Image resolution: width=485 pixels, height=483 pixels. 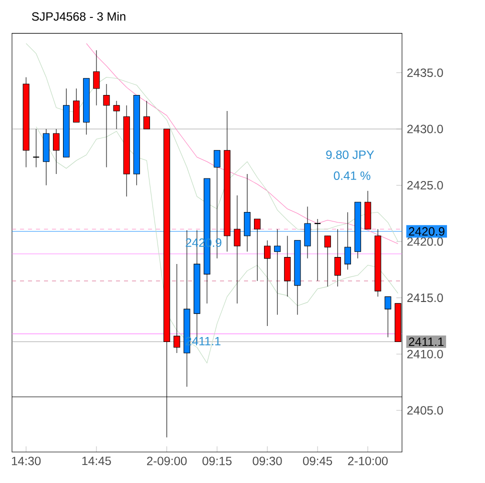 What do you see at coordinates (425, 354) in the screenshot?
I see `y-tick-label: 2410.0` at bounding box center [425, 354].